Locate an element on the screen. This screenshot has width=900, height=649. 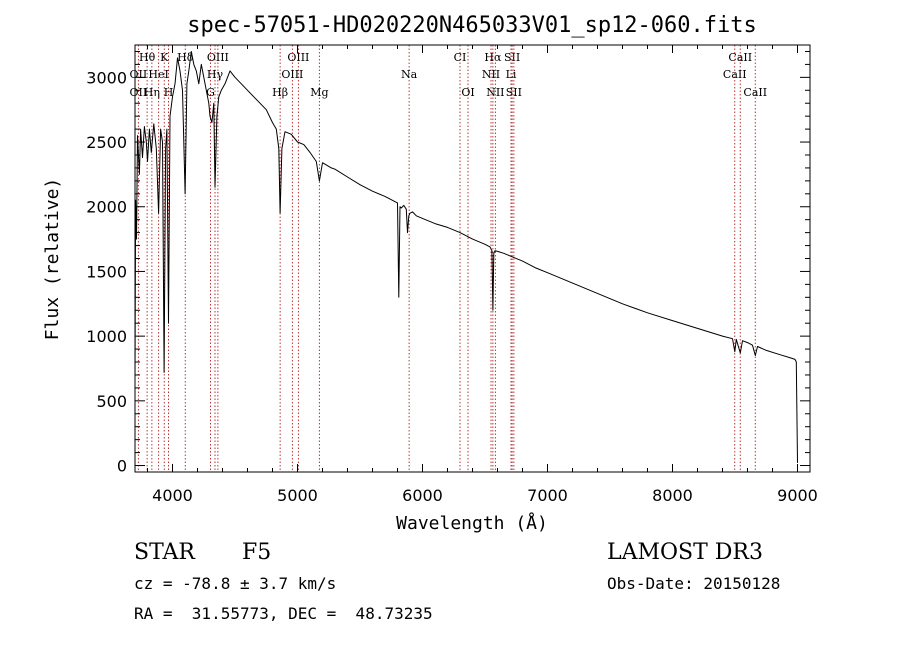
marker-label: Hα is located at coordinates (493, 57).